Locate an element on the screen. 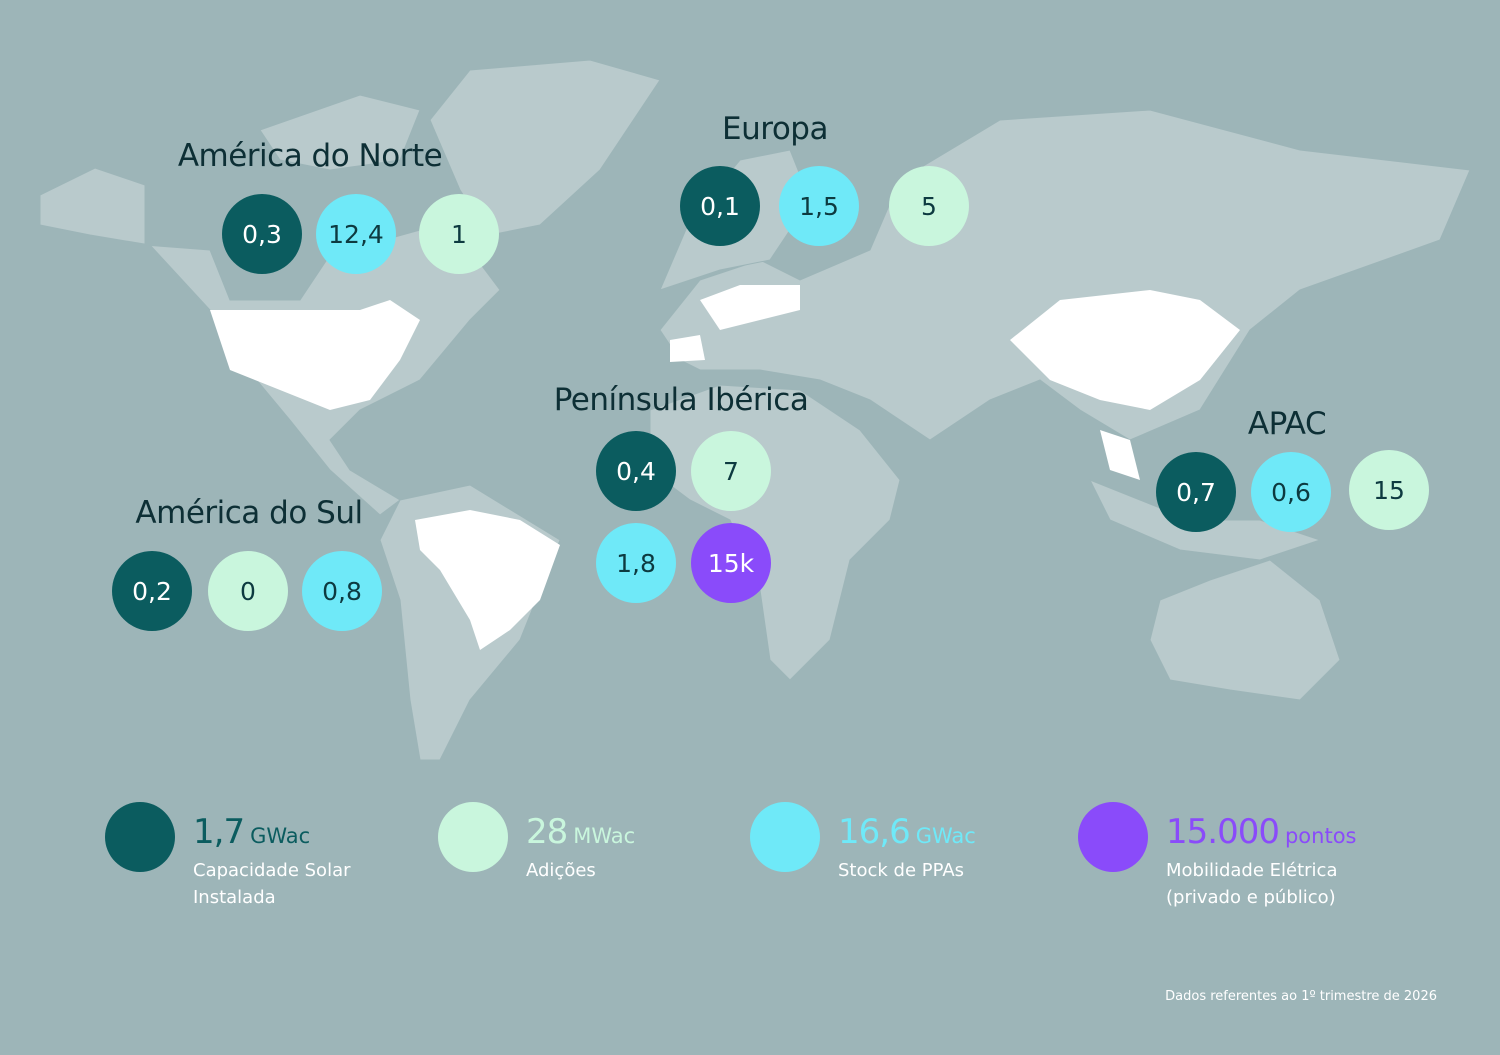 The width and height of the screenshot is (1500, 1055). stat-bubble: 1,5 is located at coordinates (819, 206).